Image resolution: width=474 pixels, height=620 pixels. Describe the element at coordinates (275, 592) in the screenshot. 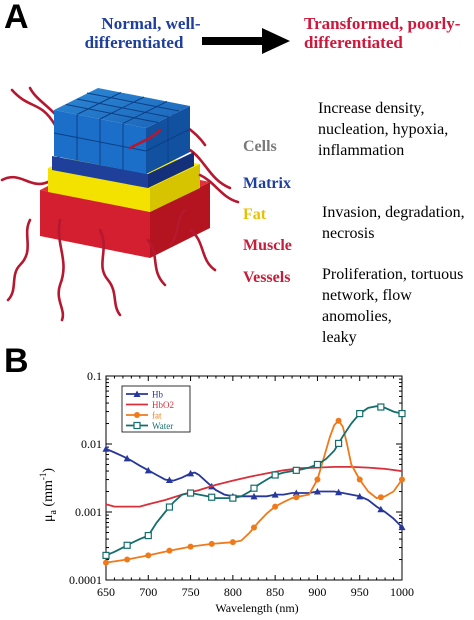

I see `x-tick-label: 850` at that location.